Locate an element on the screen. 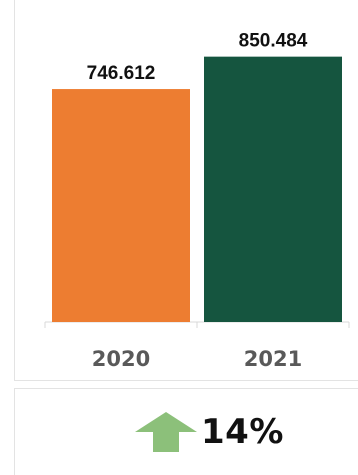 This screenshot has width=358, height=475. x-tick-label-2020: 2020 is located at coordinates (121, 359).